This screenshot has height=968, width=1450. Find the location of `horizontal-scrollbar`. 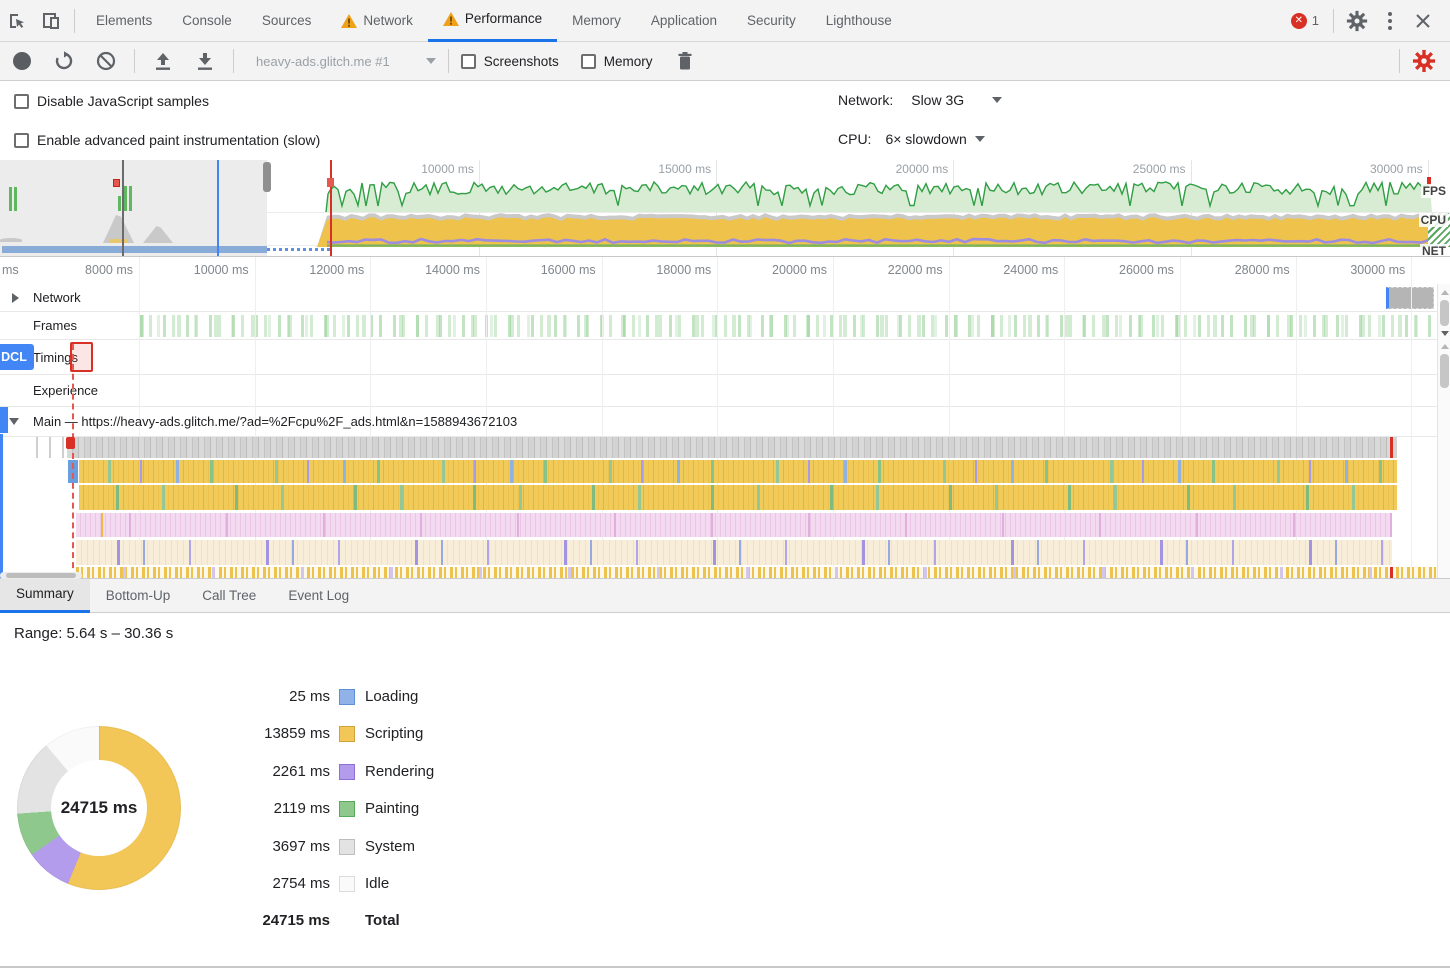

horizontal-scrollbar is located at coordinates (41, 575).